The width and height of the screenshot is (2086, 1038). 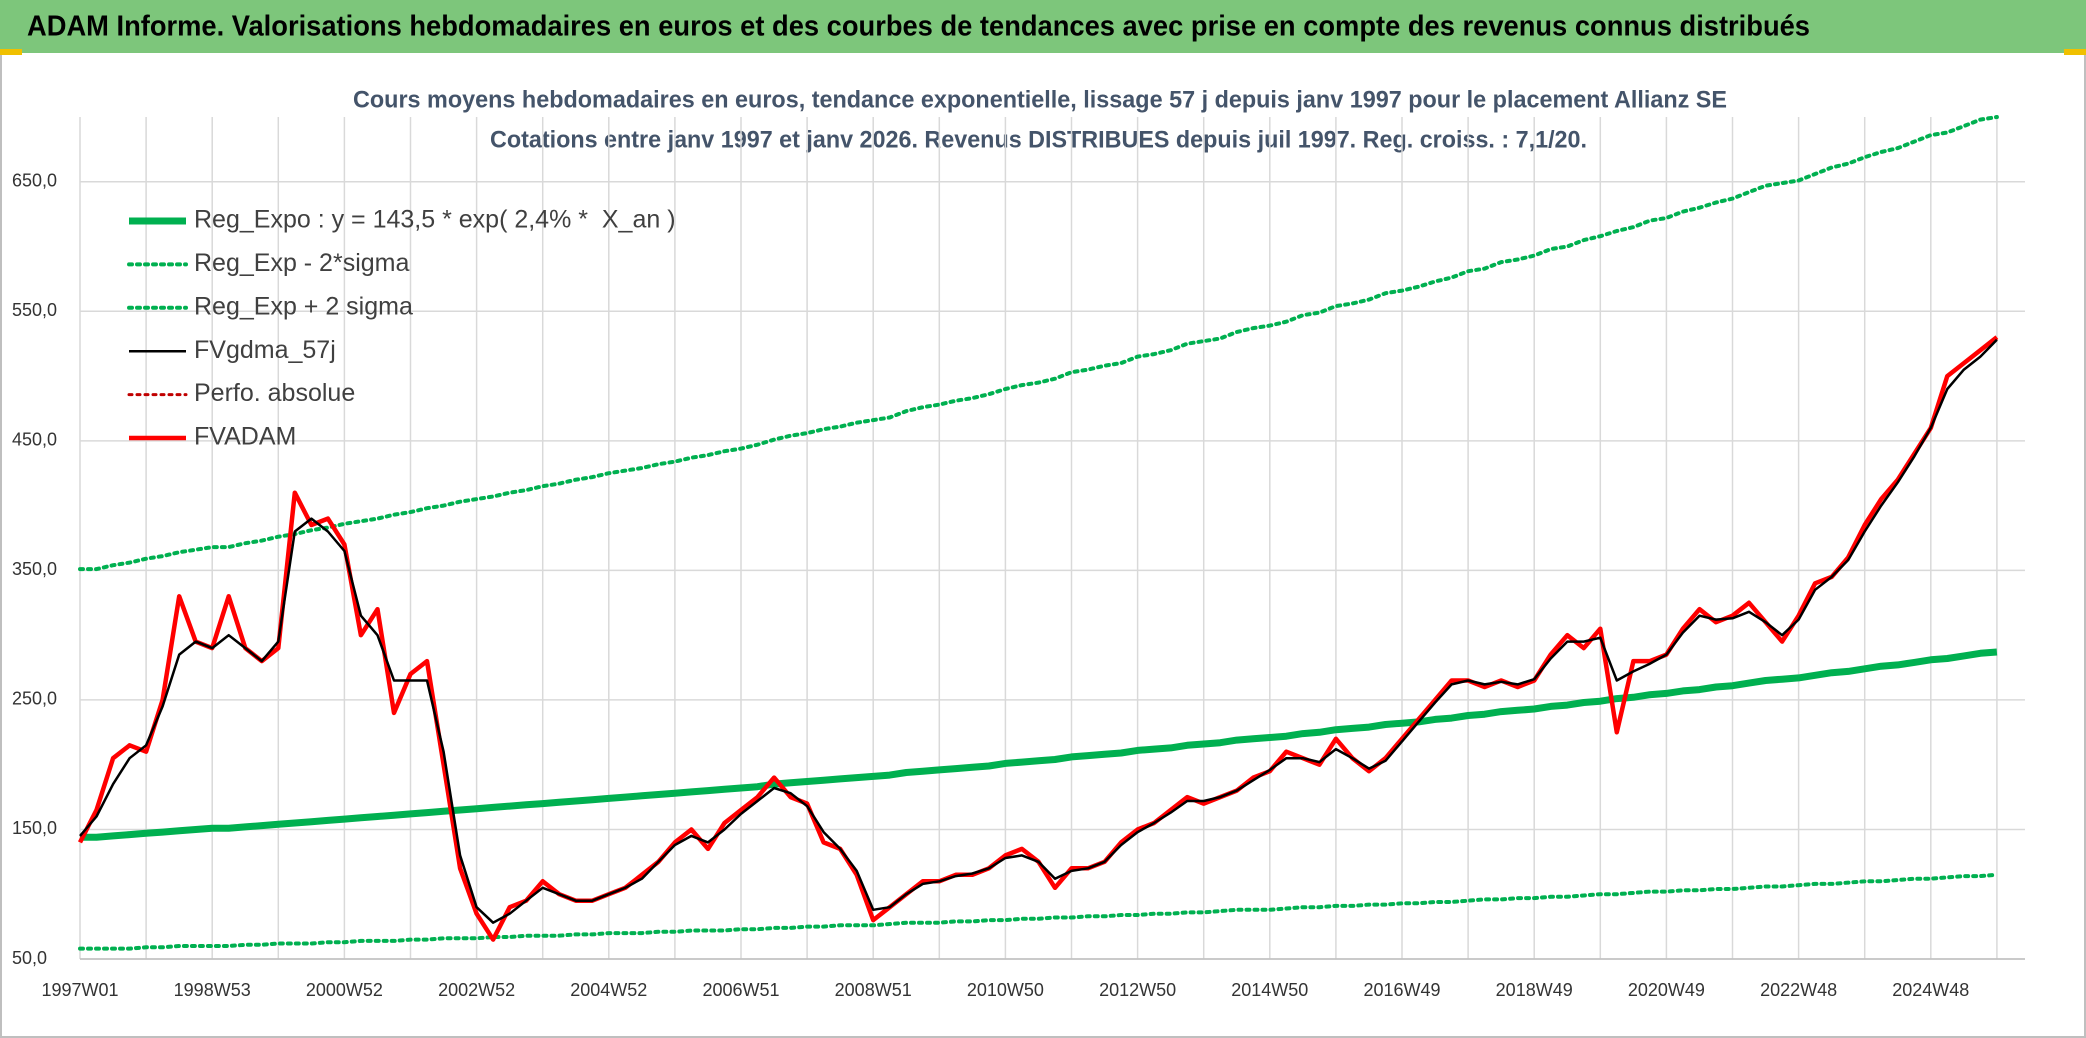 I want to click on legend-label: Reg_Exp + 2 sigma, so click(x=303, y=306).